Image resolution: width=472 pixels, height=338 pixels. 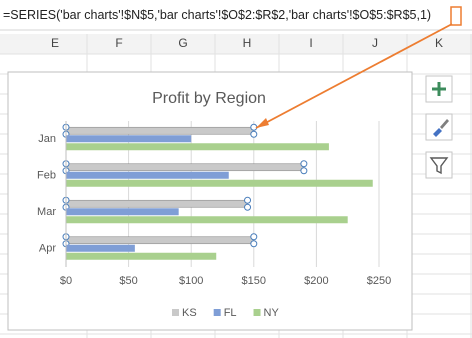 I want to click on column-header-row, so click(x=236, y=44).